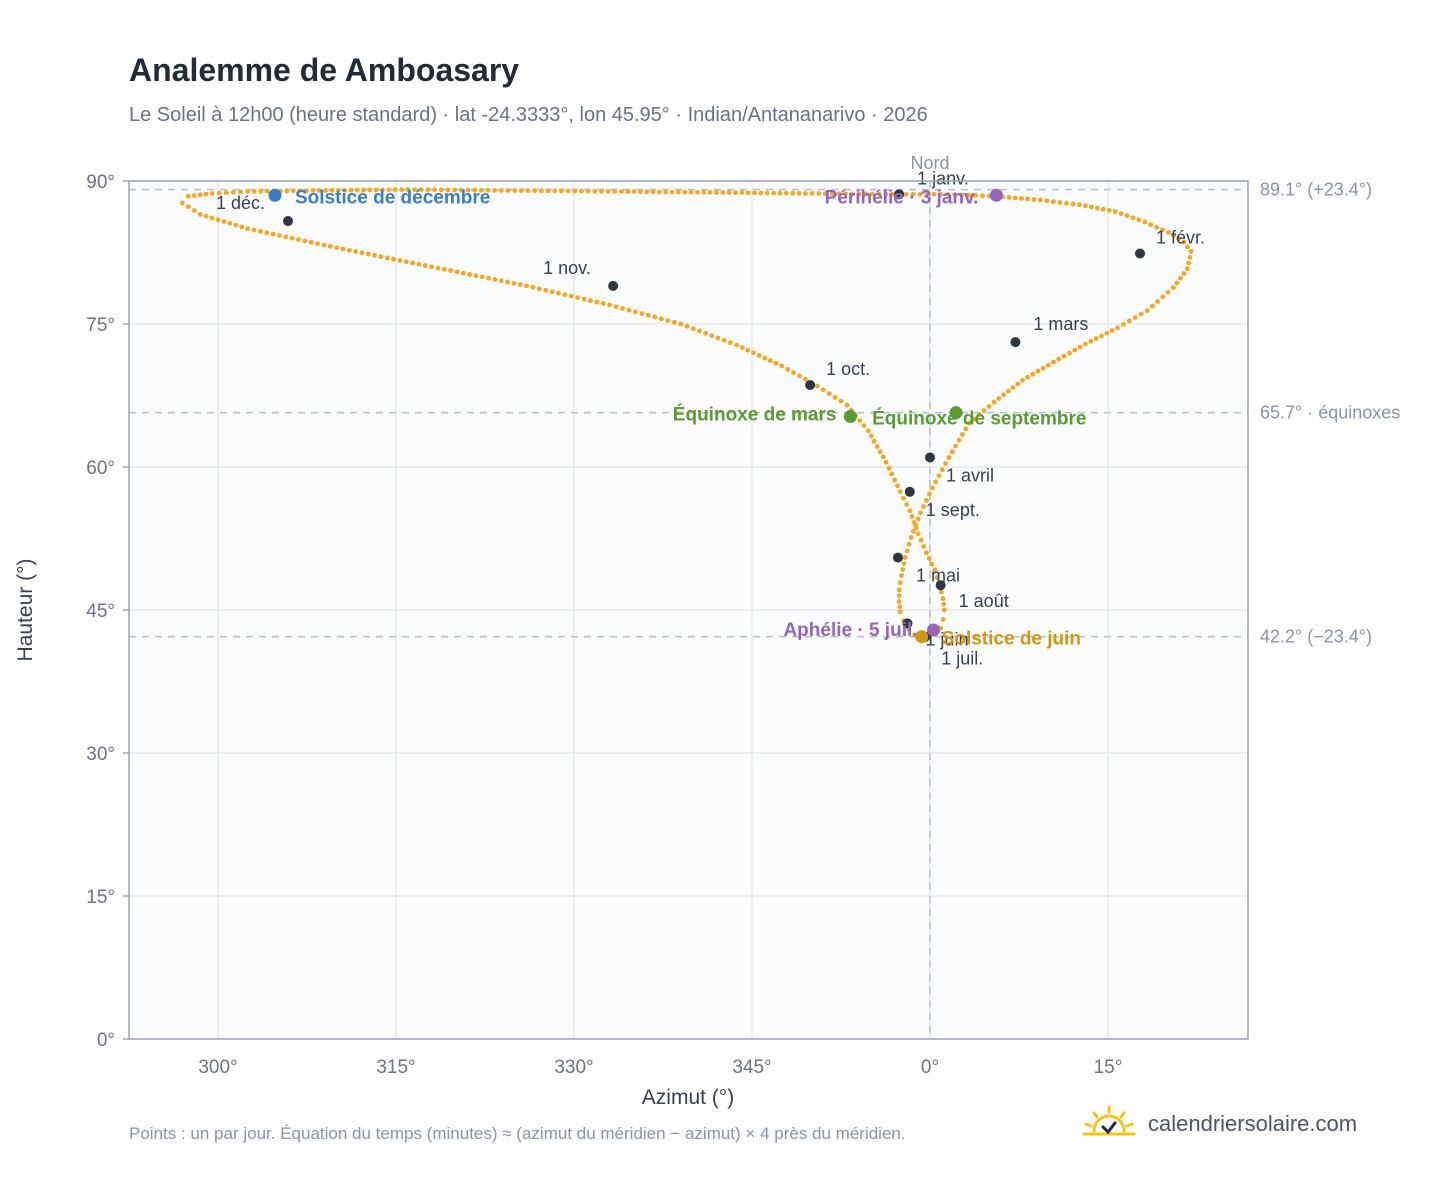 Image resolution: width=1448 pixels, height=1188 pixels. What do you see at coordinates (1330, 413) in the screenshot?
I see `reference-label: 65.7° · équinoxes` at bounding box center [1330, 413].